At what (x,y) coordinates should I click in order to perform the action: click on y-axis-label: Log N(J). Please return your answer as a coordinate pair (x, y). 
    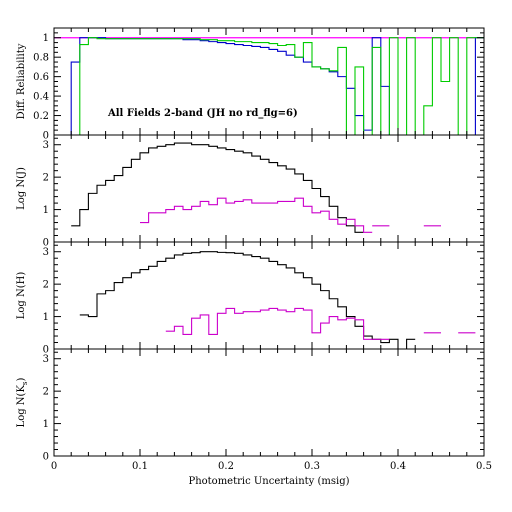
    Looking at the image, I should click on (21, 188).